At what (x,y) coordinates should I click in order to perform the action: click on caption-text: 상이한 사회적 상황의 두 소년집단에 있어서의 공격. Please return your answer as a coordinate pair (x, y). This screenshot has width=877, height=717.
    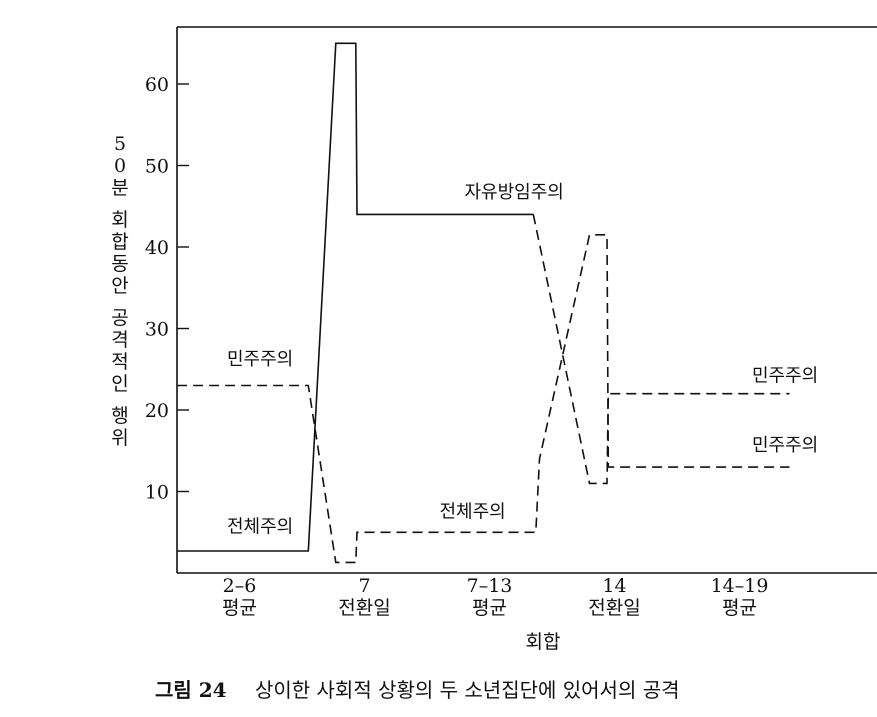
    Looking at the image, I should click on (467, 690).